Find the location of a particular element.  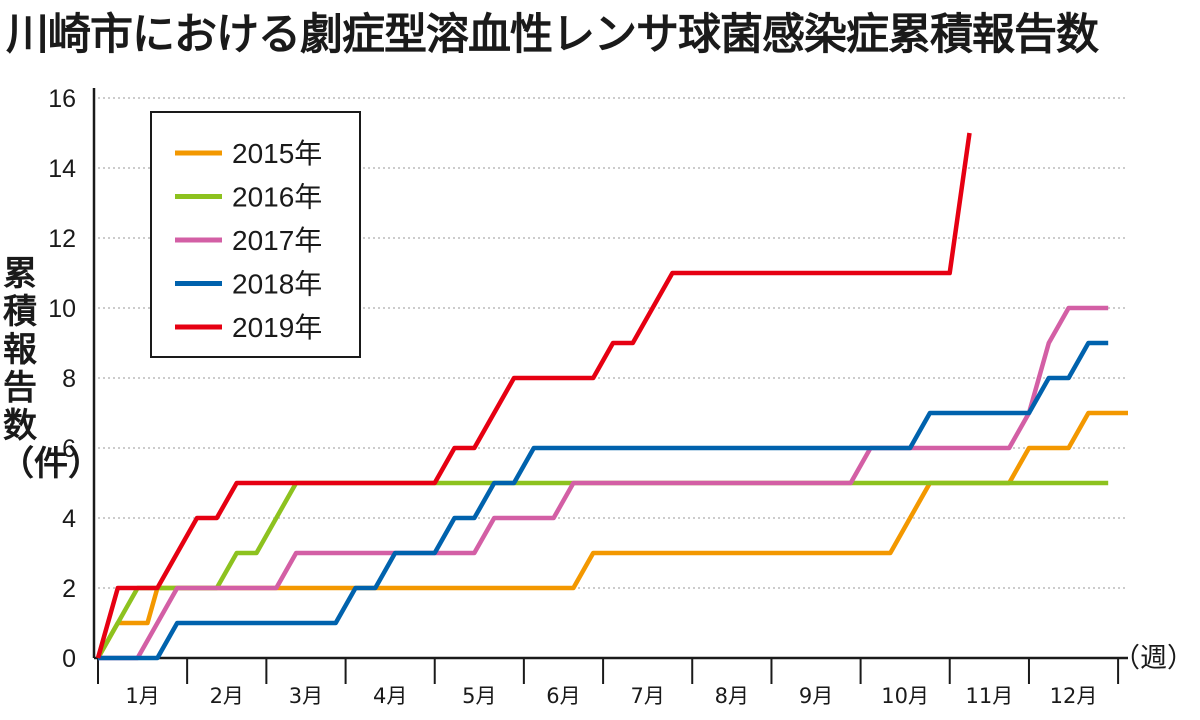

y-tick-label: 16 is located at coordinates (62, 99).